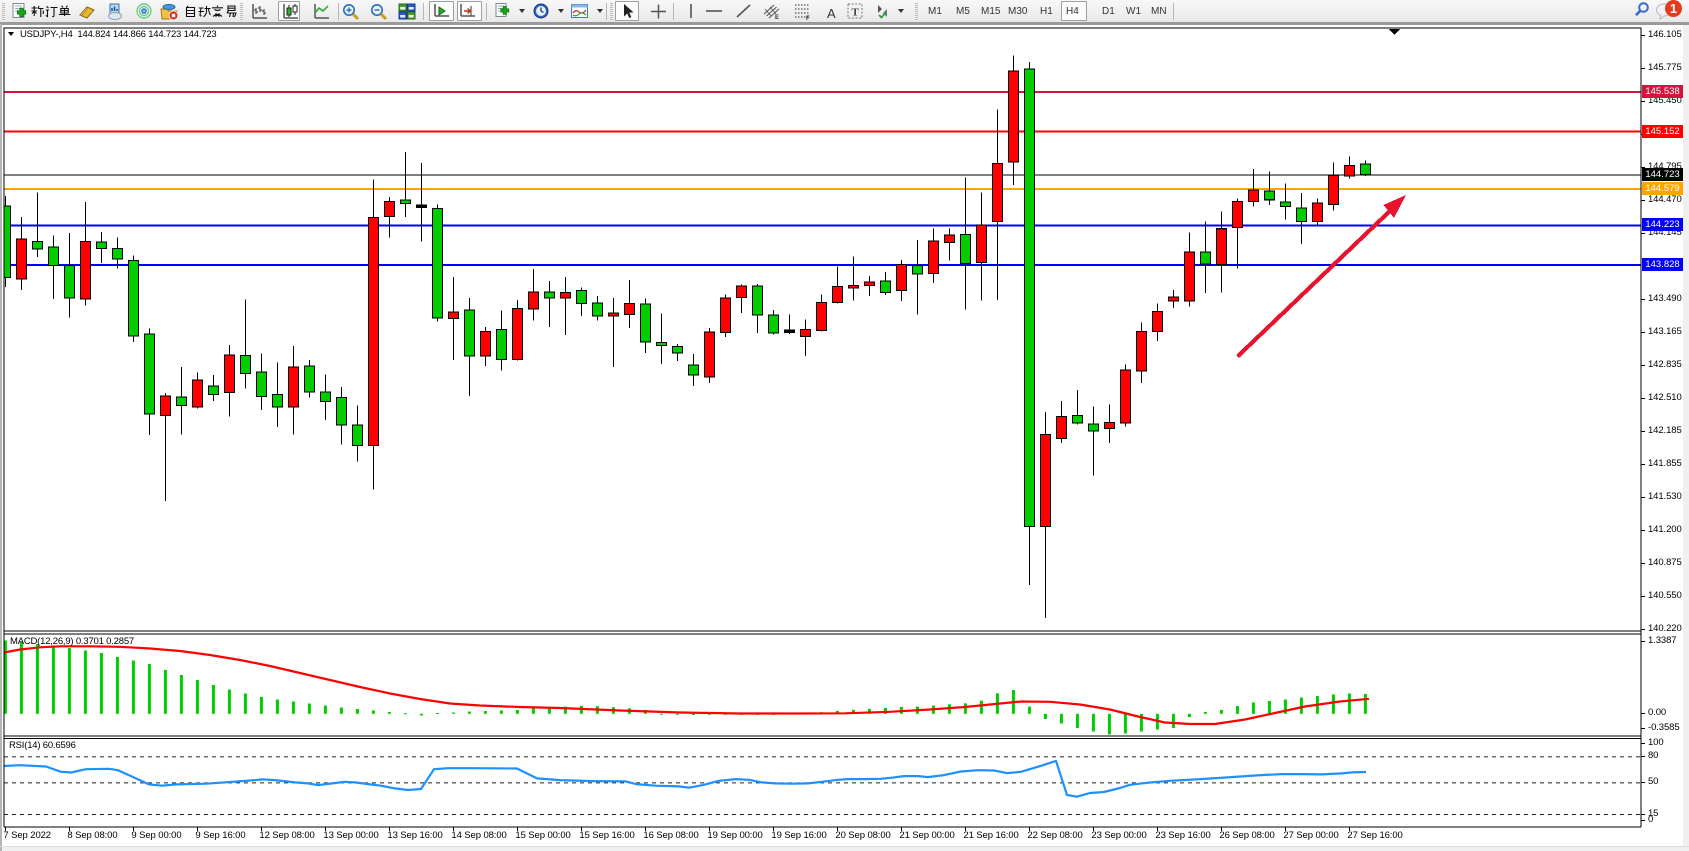 The width and height of the screenshot is (1689, 851). Describe the element at coordinates (808, 18) in the screenshot. I see `svg-text: F` at that location.